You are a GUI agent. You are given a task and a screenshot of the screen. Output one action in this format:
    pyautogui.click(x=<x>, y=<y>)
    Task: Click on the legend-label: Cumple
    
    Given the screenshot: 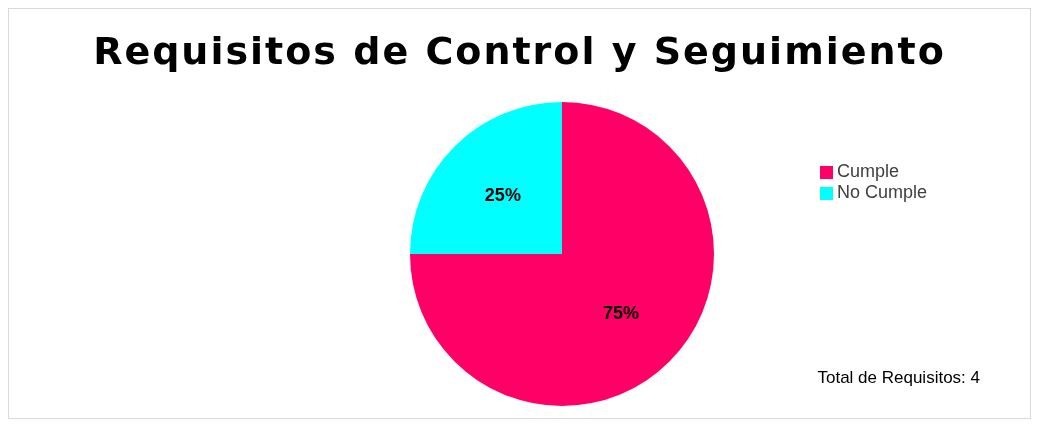 What is the action you would take?
    pyautogui.click(x=868, y=171)
    